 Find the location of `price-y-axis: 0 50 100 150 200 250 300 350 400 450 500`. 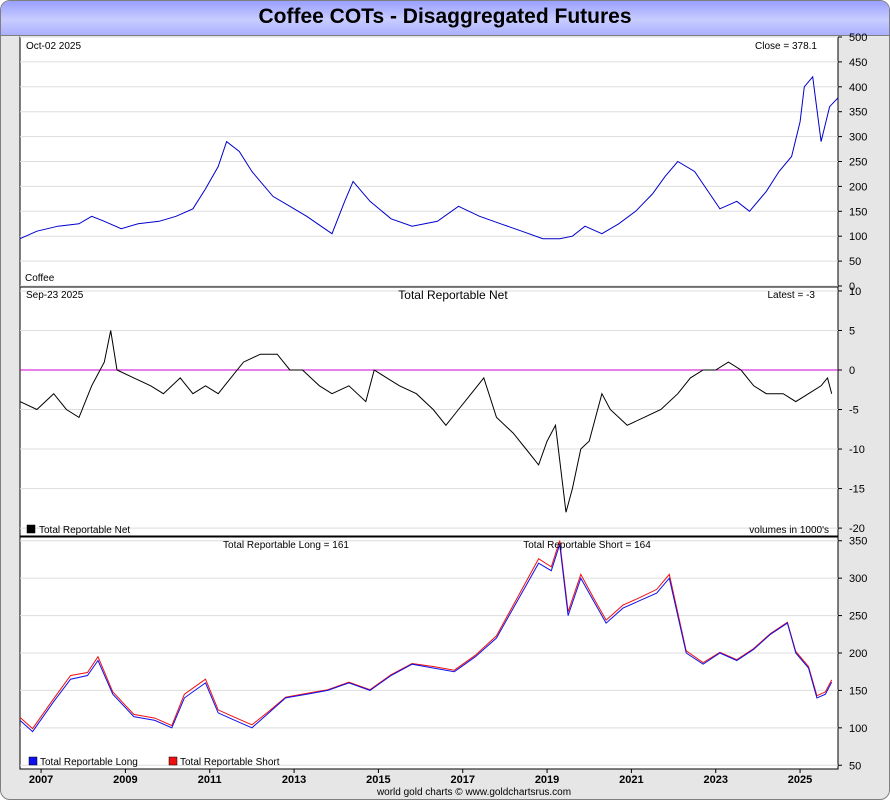

price-y-axis: 0 50 100 150 200 250 300 350 400 450 500 is located at coordinates (852, 162).